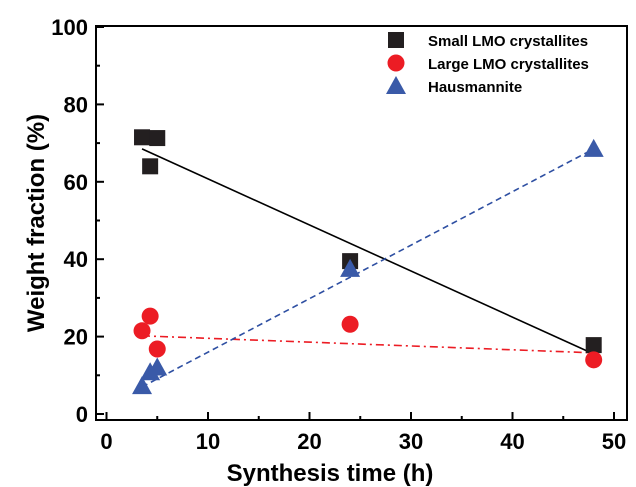 The height and width of the screenshot is (487, 636). I want to click on legend-marker-circle, so click(396, 63).